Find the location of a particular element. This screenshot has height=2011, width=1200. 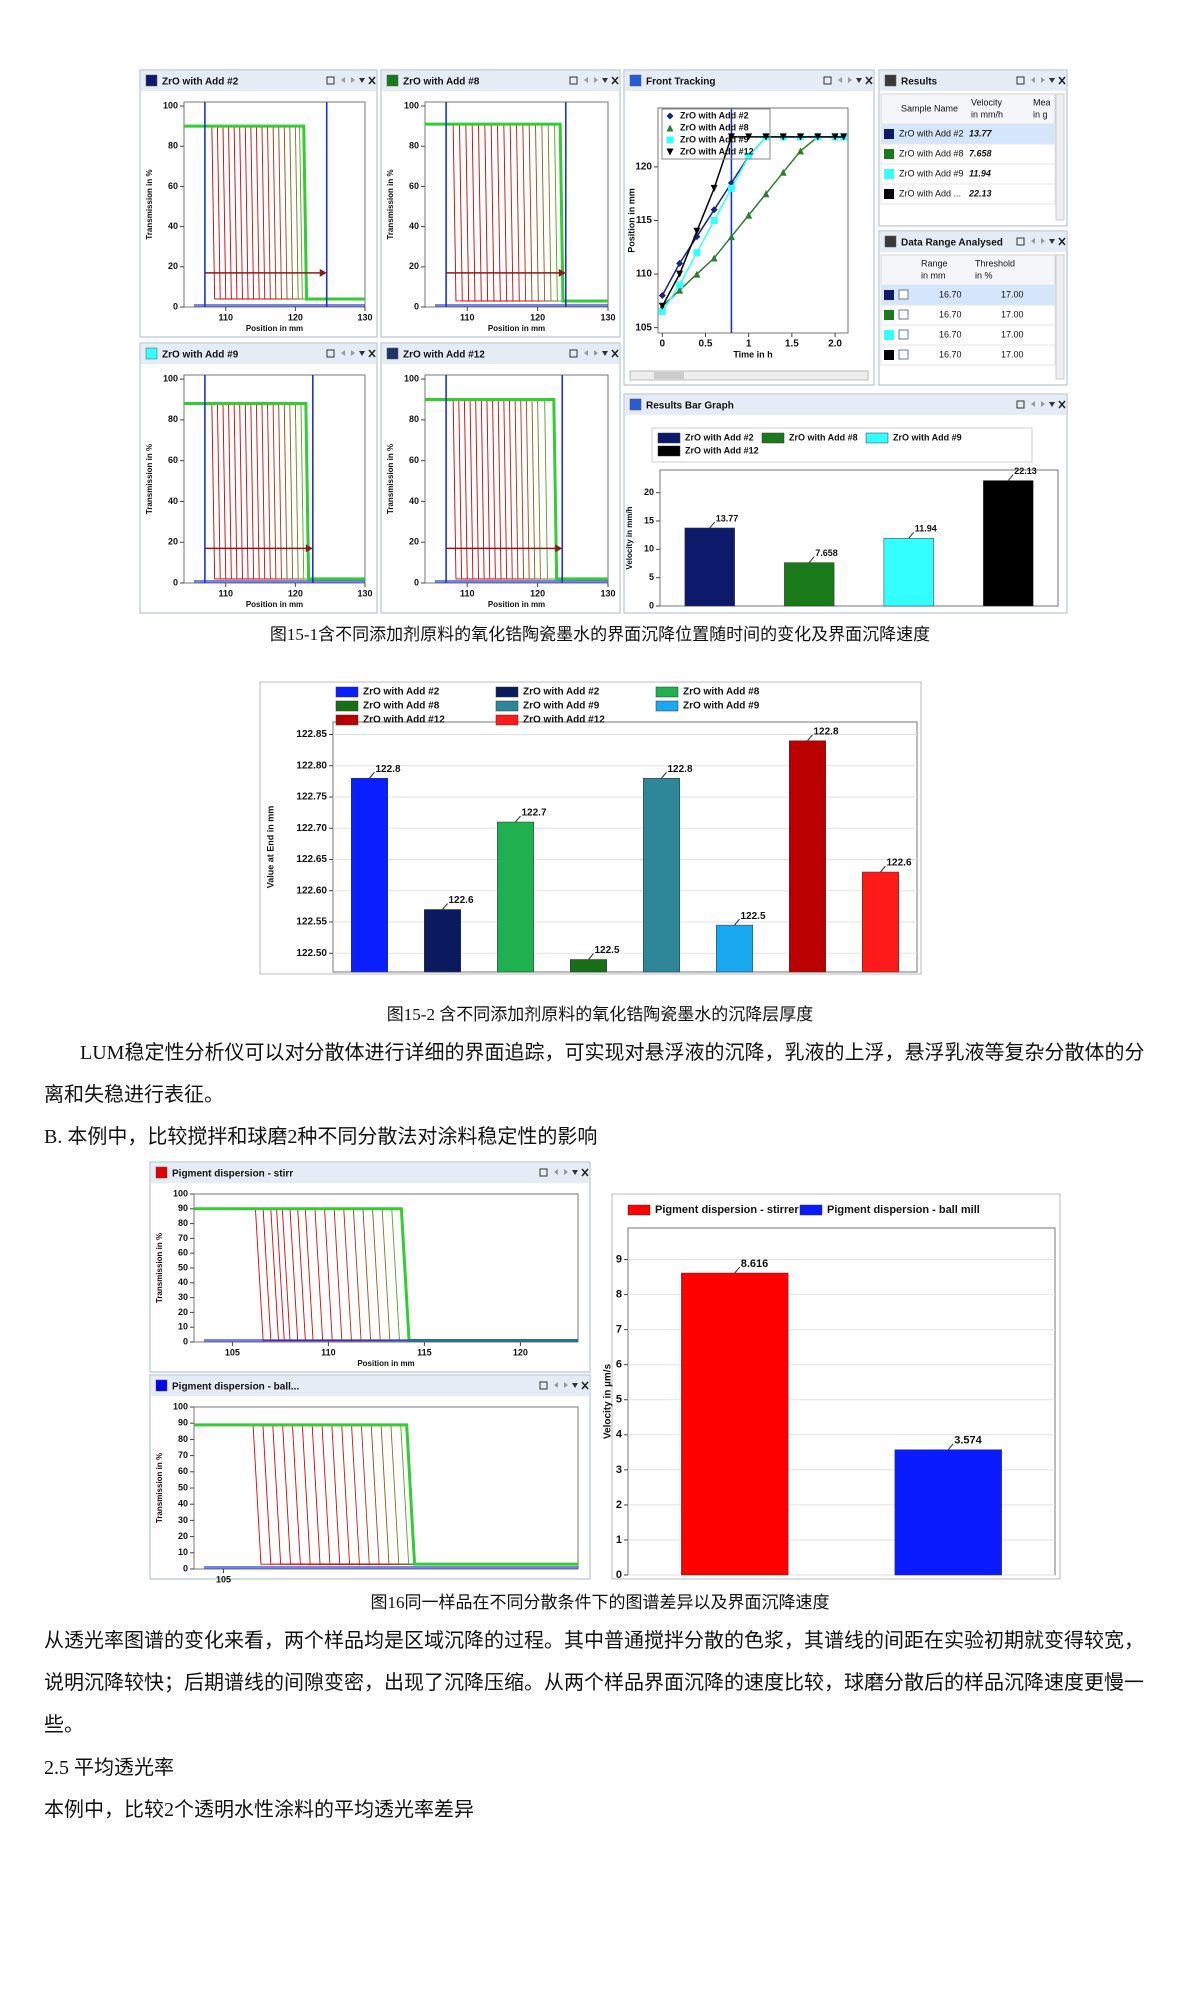

x-tick-label: 110 is located at coordinates (467, 317).